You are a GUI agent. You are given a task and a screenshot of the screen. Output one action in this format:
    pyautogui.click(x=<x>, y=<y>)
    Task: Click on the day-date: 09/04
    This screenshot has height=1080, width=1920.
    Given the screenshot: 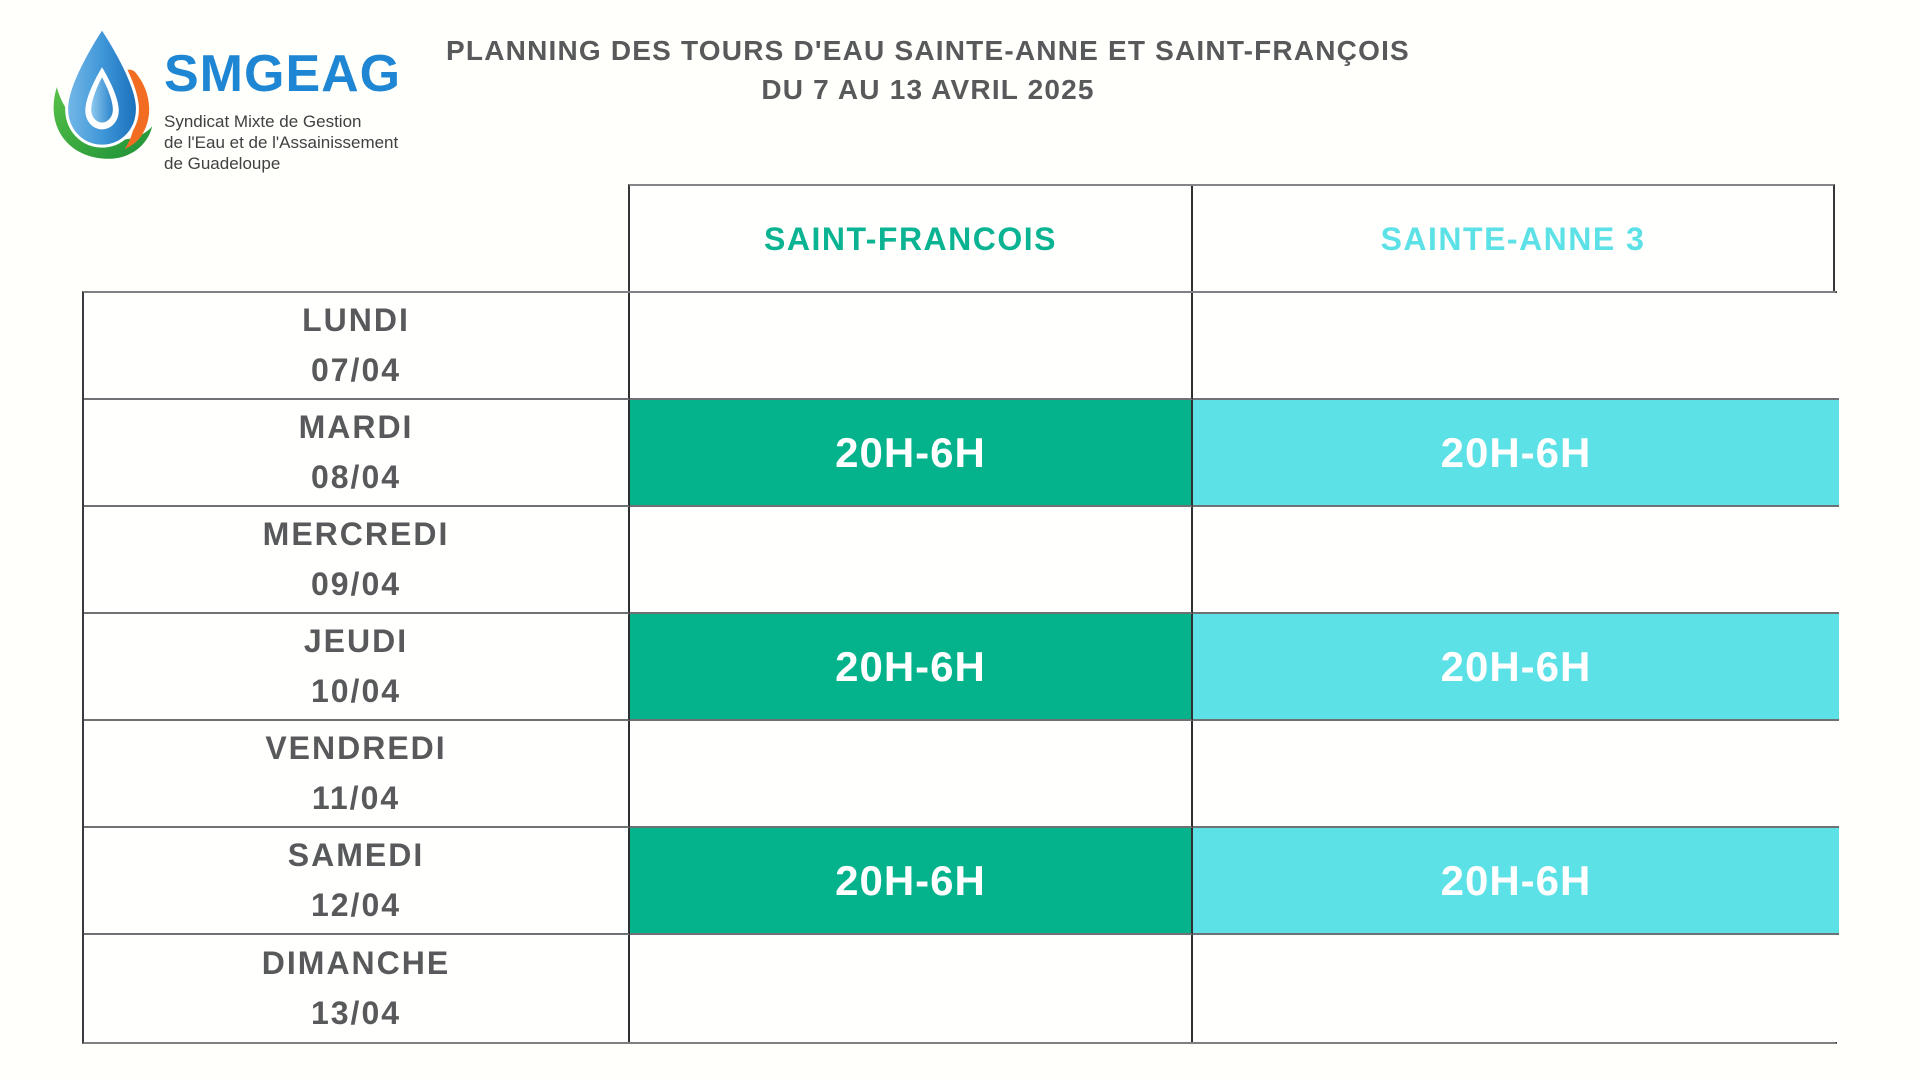 What is the action you would take?
    pyautogui.click(x=356, y=584)
    